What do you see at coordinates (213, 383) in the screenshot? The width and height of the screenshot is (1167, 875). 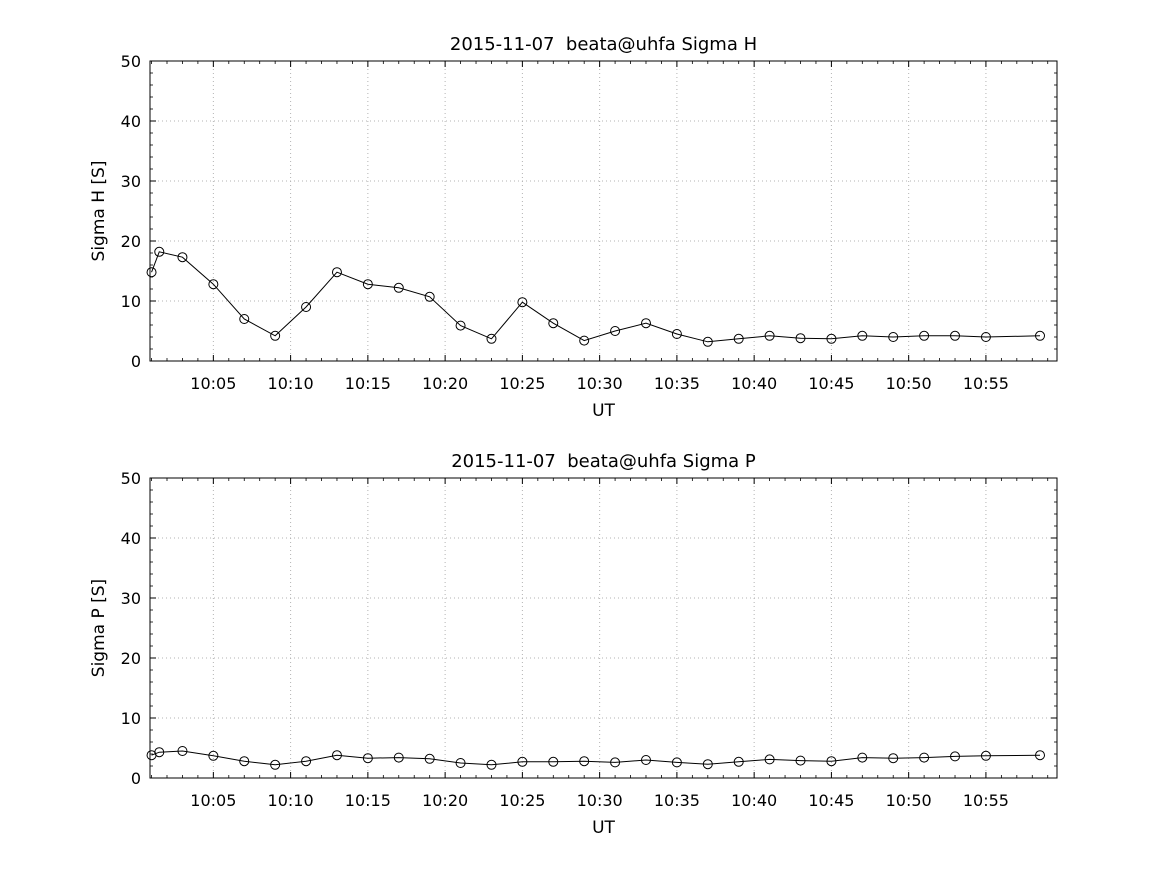 I see `x-tick-label: 10:05` at bounding box center [213, 383].